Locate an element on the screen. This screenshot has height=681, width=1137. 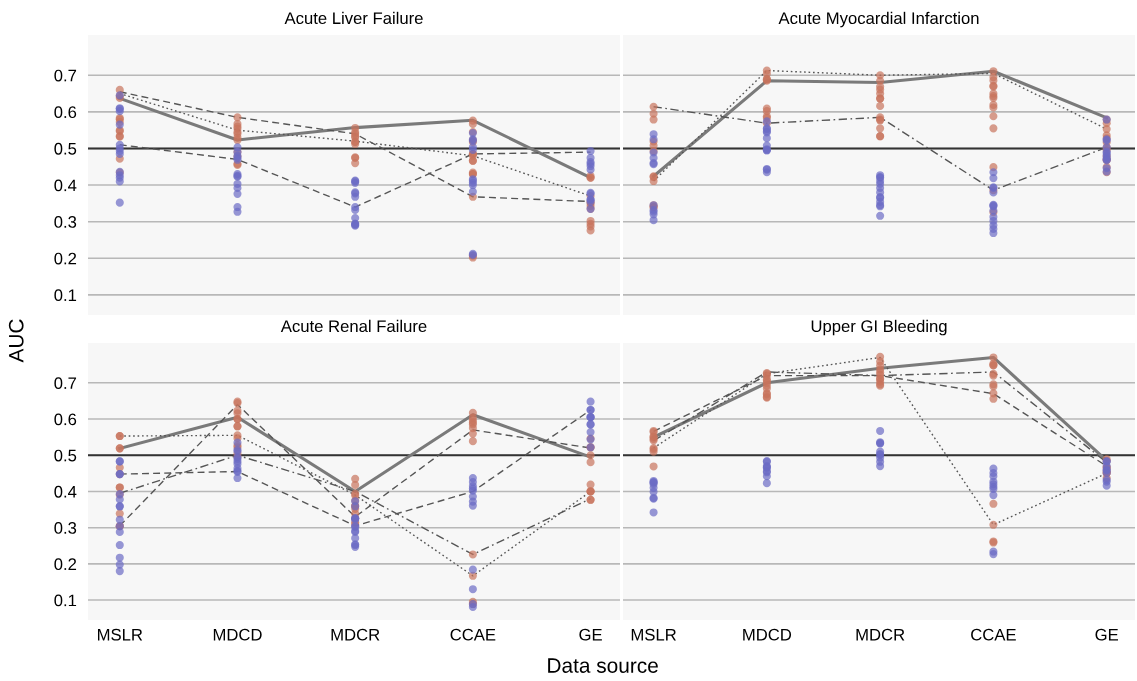
x-axis-title: Data source is located at coordinates (603, 665).